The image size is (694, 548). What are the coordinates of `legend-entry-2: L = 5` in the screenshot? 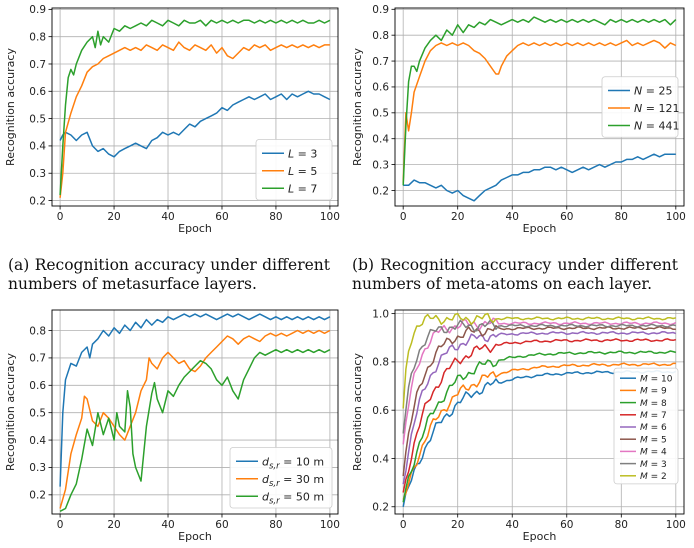 It's located at (302, 171).